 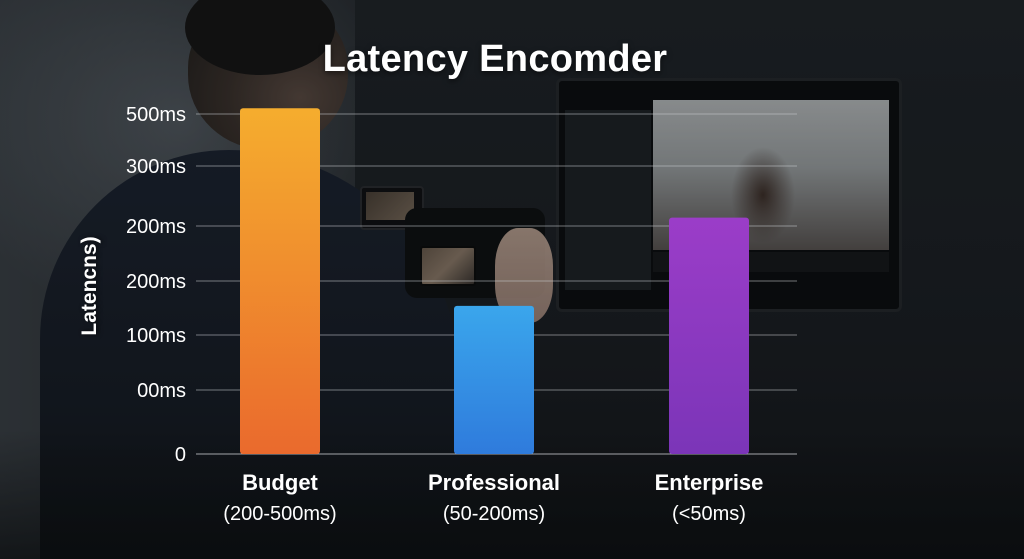 I want to click on x-category-label: Enterprise, so click(x=709, y=482).